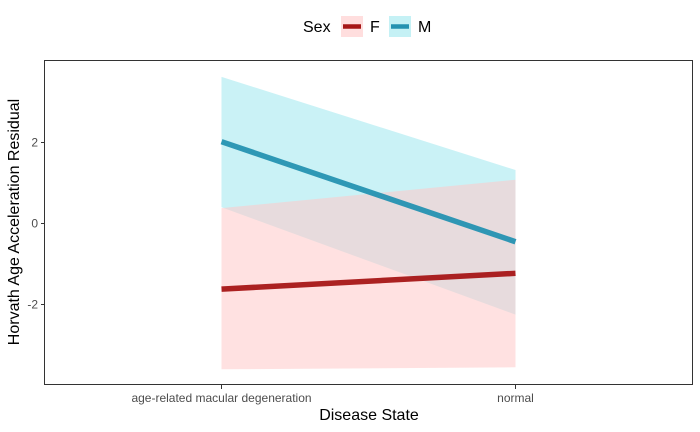 The height and width of the screenshot is (432, 700). What do you see at coordinates (221, 398) in the screenshot?
I see `x-tick-label: age-related macular degeneration` at bounding box center [221, 398].